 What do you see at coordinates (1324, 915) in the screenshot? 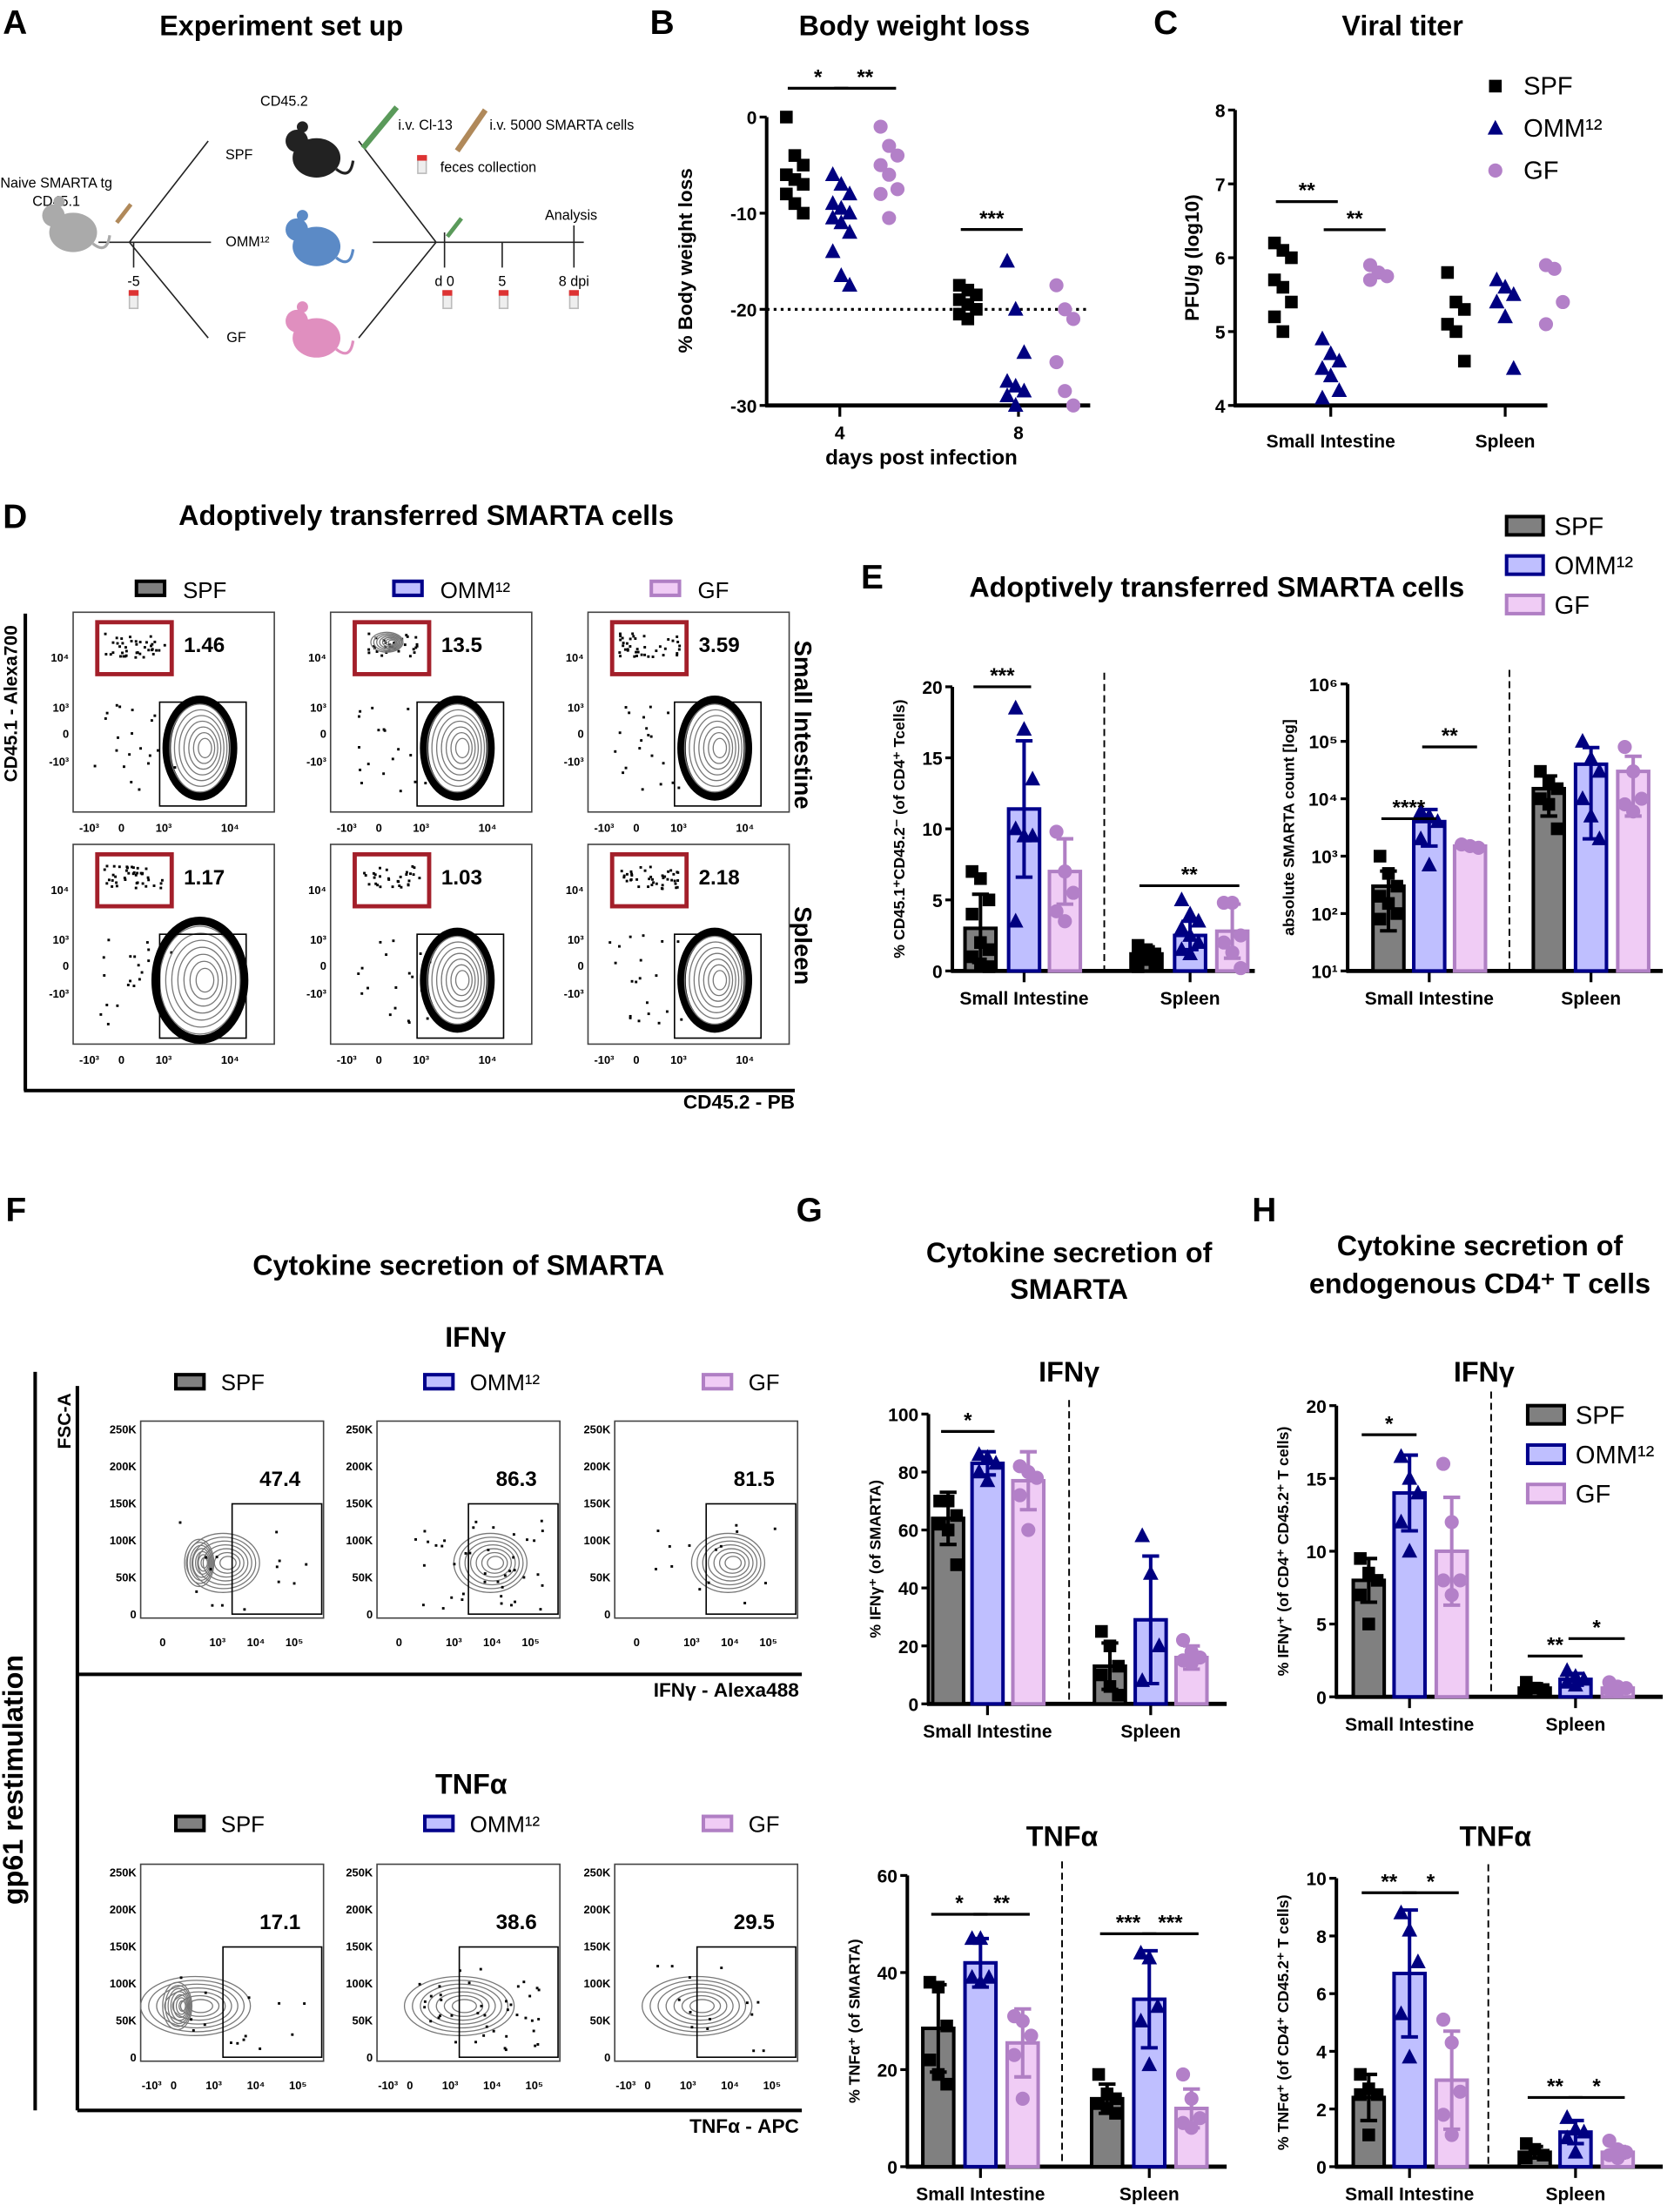
I see `y-tick-label: 10²` at bounding box center [1324, 915].